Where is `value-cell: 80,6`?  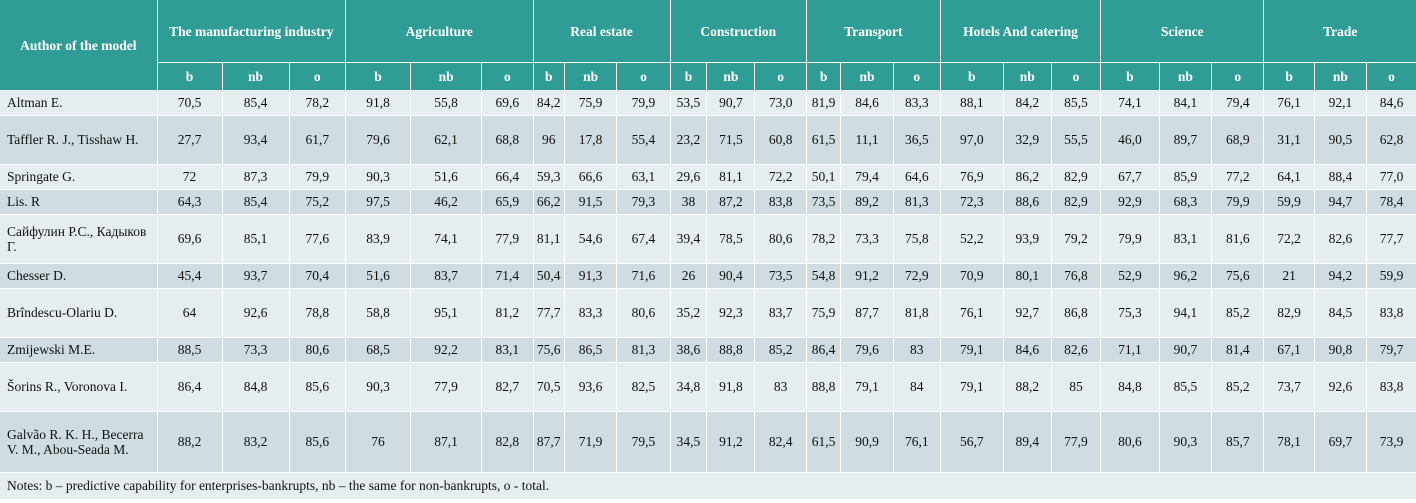 value-cell: 80,6 is located at coordinates (1130, 442).